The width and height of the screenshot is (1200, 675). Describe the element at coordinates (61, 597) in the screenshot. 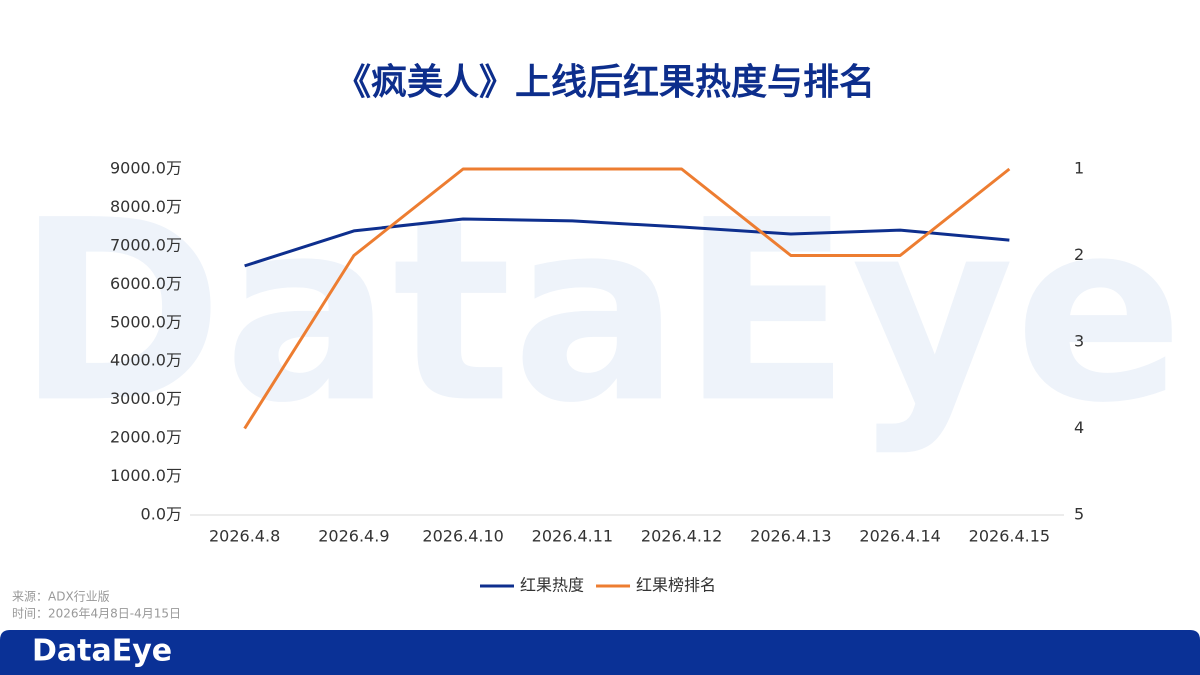

I see `source-note: 来源：ADX行业版` at that location.